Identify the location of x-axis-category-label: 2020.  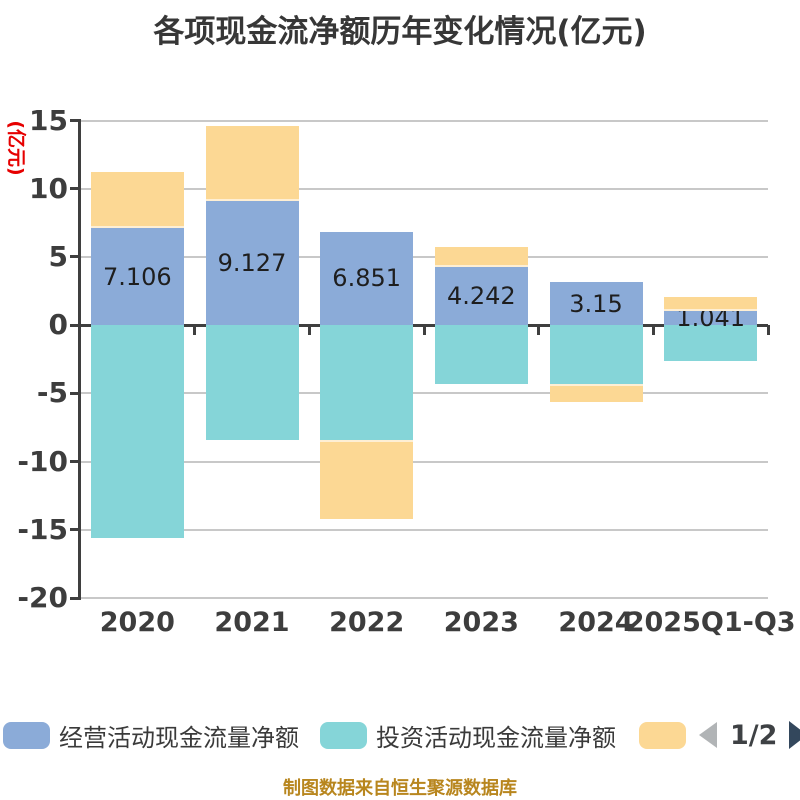
(137, 622).